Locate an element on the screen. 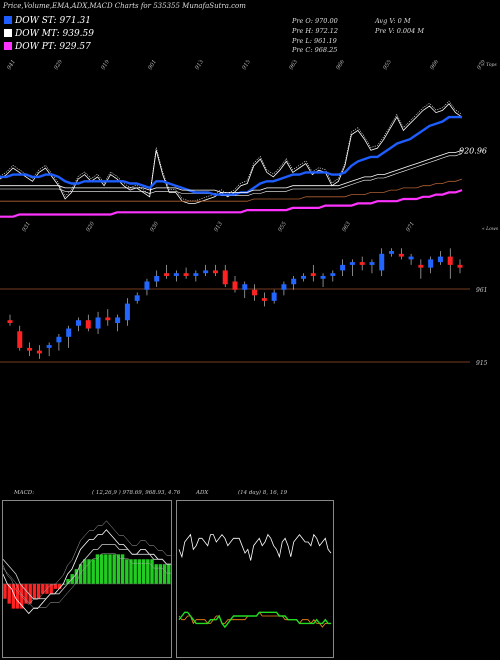  macd-values: ( 12,26,9 ) 978.69, 968.93, 4.76 is located at coordinates (136, 493).